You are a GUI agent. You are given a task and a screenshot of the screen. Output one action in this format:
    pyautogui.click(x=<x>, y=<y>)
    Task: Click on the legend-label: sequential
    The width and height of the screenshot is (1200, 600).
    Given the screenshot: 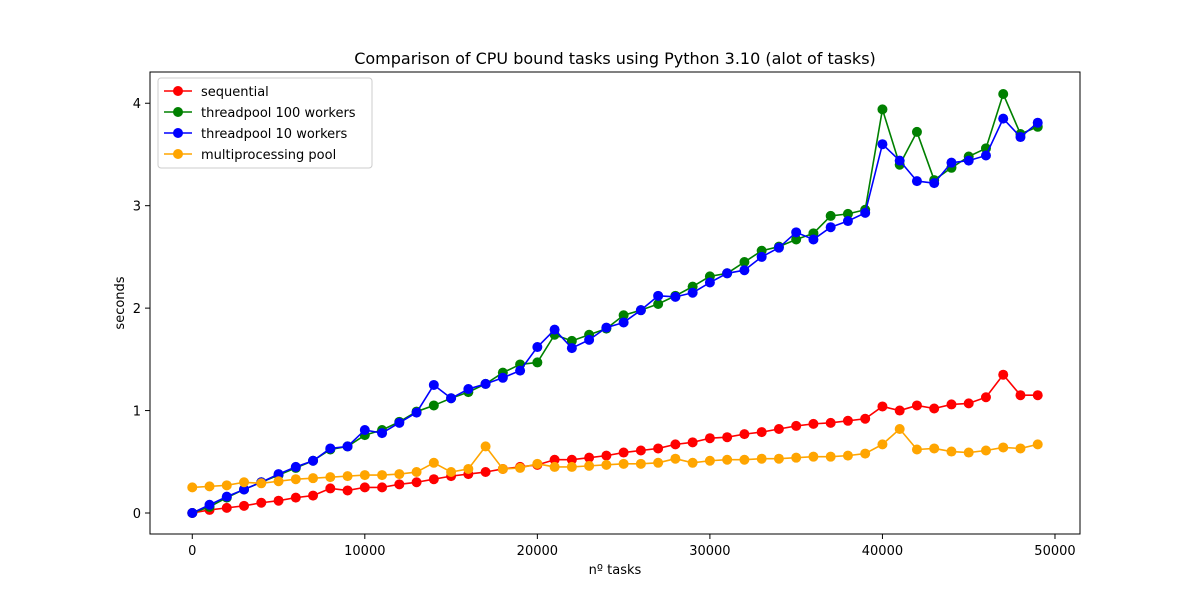 What is the action you would take?
    pyautogui.click(x=235, y=92)
    